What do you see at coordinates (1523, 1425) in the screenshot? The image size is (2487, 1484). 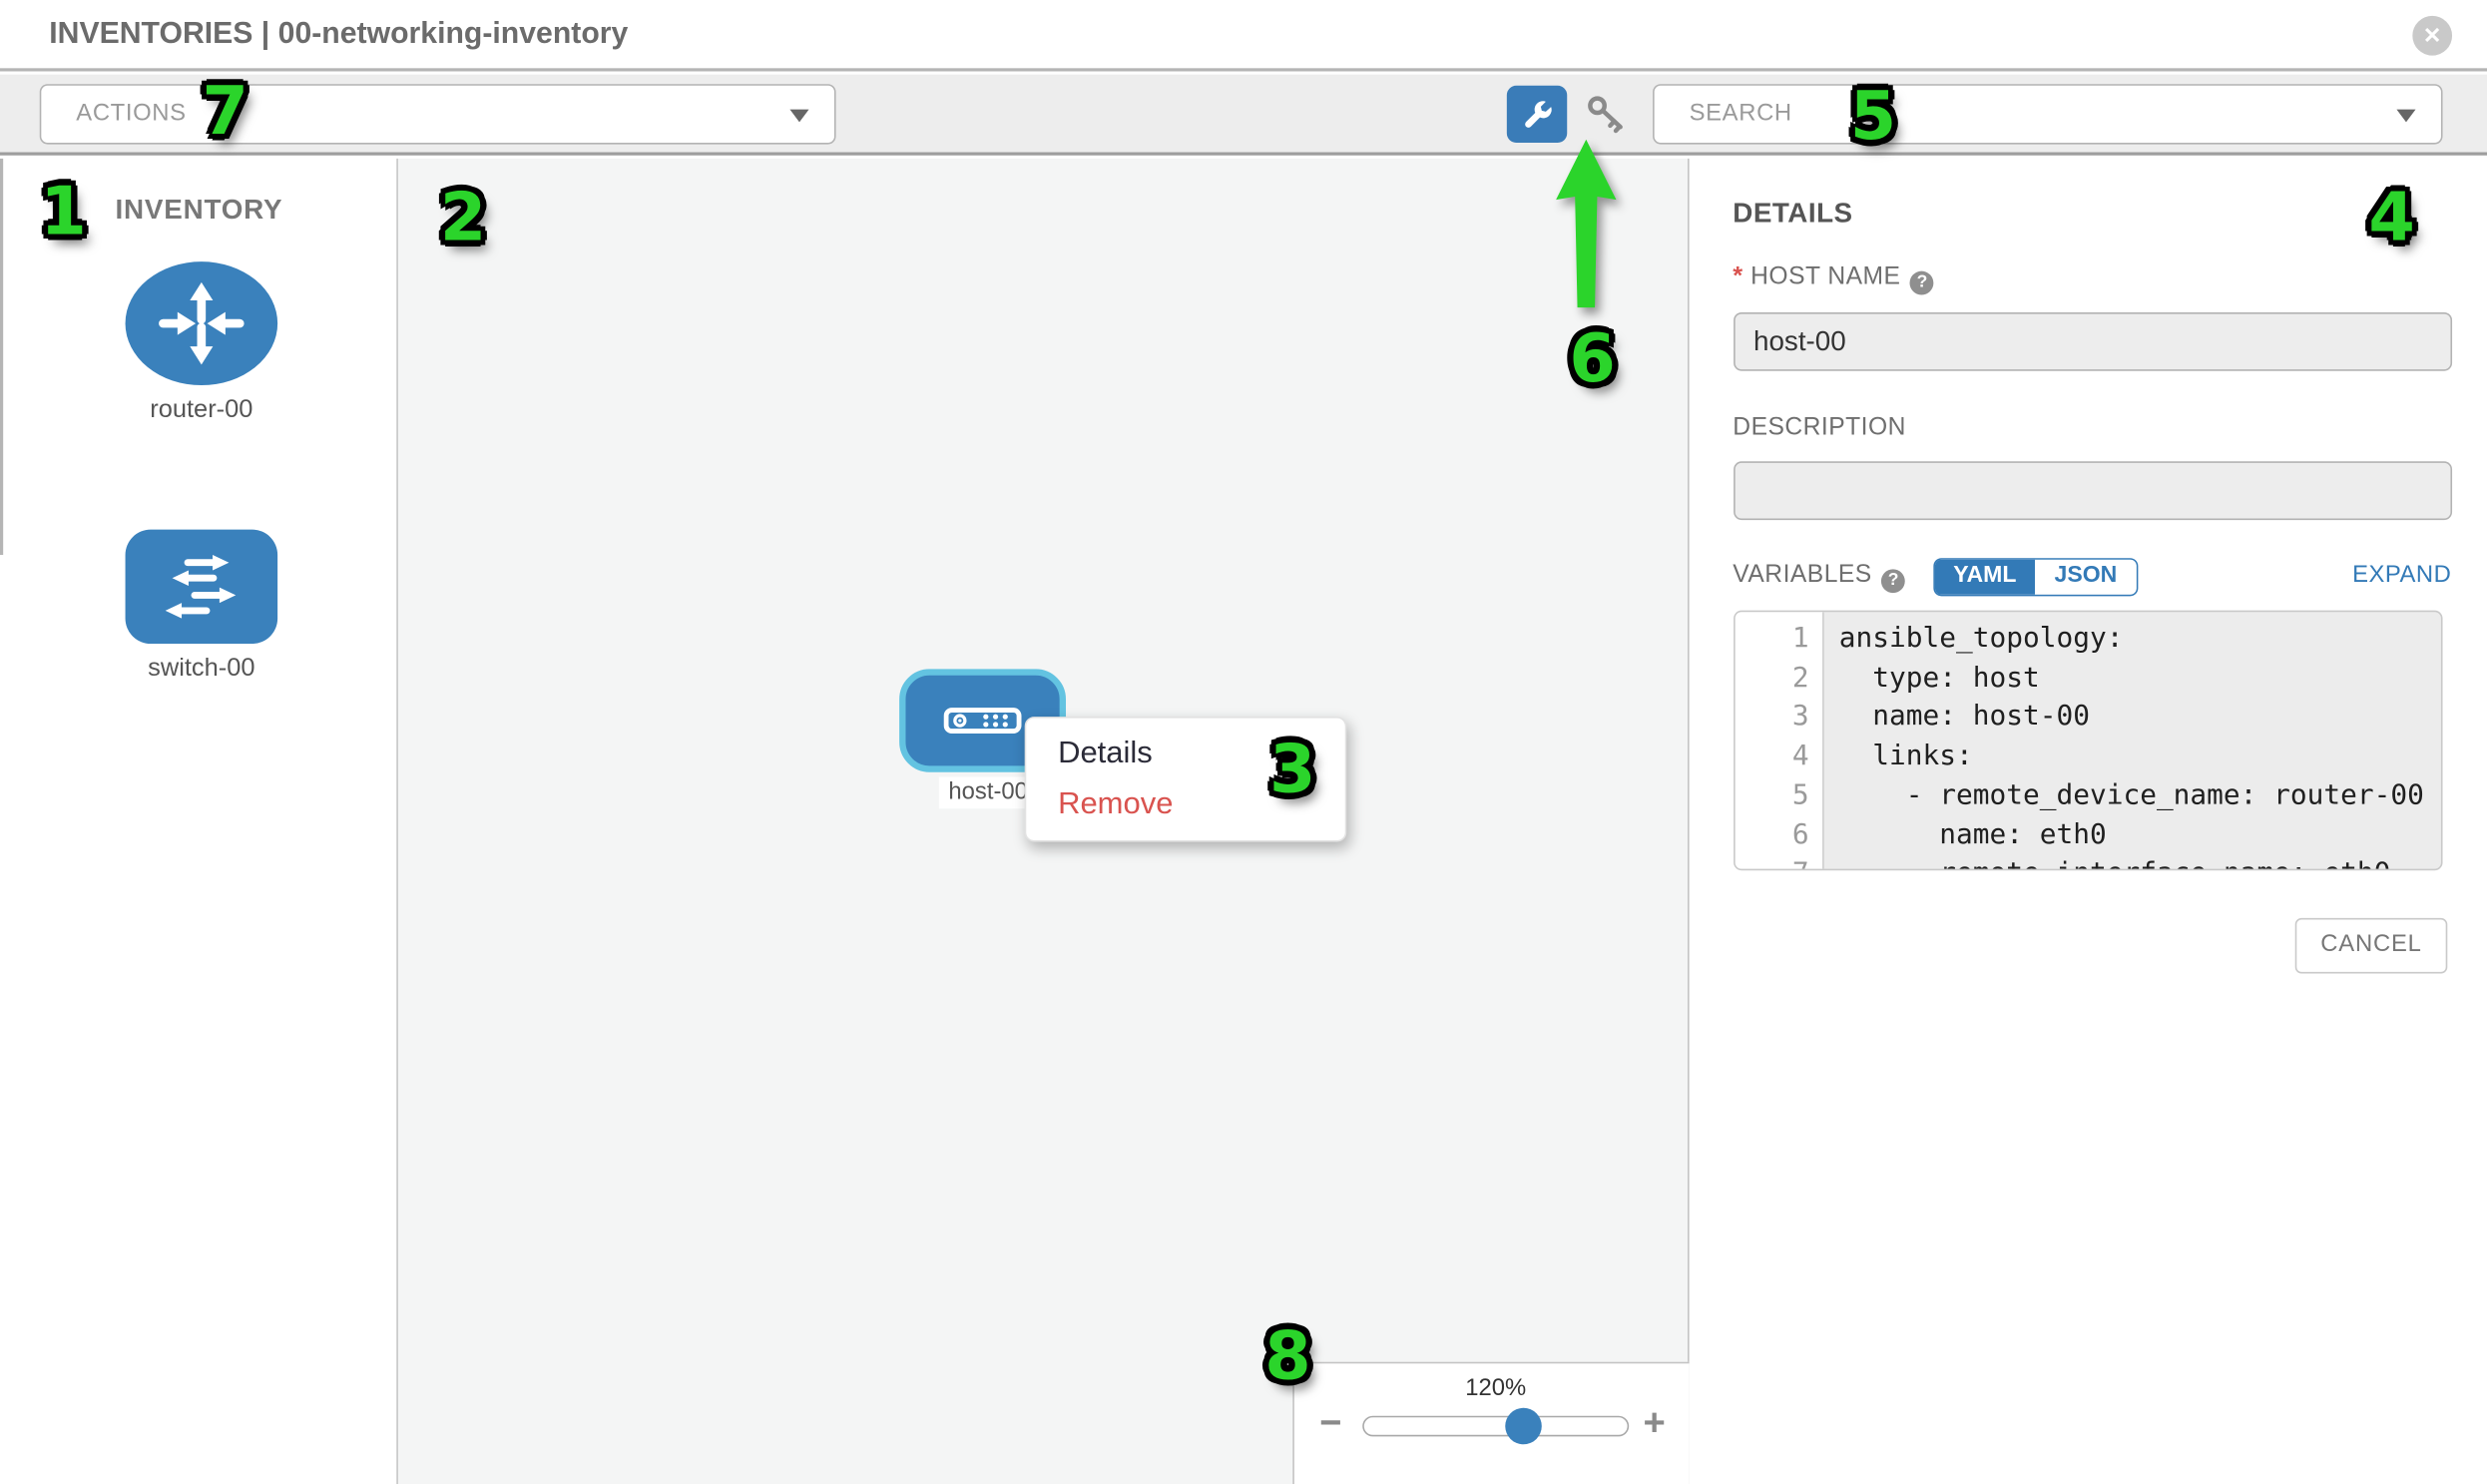 I see `zoom-slider-knob` at bounding box center [1523, 1425].